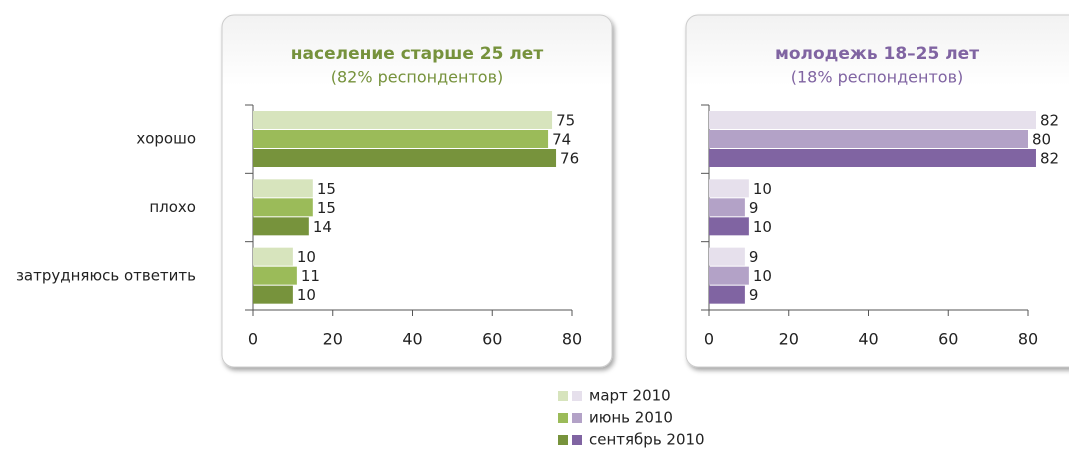  Describe the element at coordinates (417, 54) in the screenshot. I see `chart-title: население старше 25 лет` at that location.